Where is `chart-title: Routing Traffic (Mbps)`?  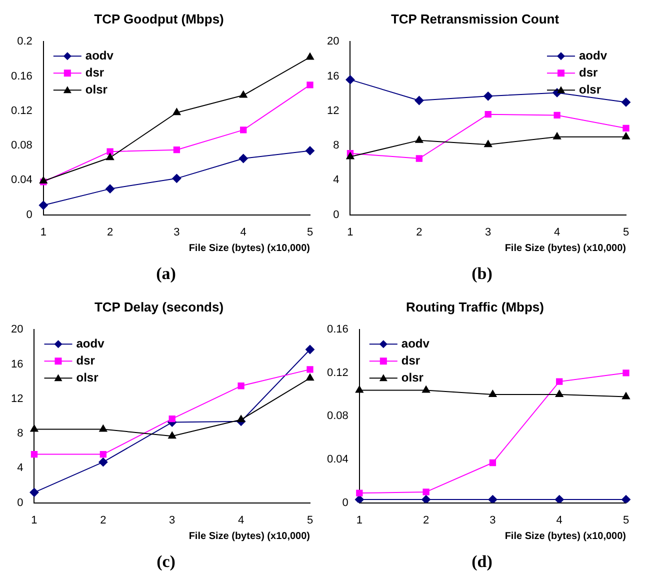 chart-title: Routing Traffic (Mbps) is located at coordinates (475, 306).